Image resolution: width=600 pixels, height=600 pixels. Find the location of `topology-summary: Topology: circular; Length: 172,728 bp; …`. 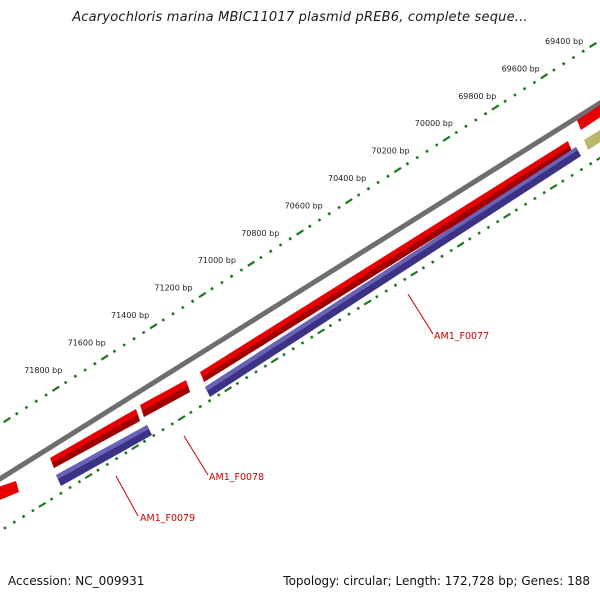

topology-summary: Topology: circular; Length: 172,728 bp; … is located at coordinates (436, 581).